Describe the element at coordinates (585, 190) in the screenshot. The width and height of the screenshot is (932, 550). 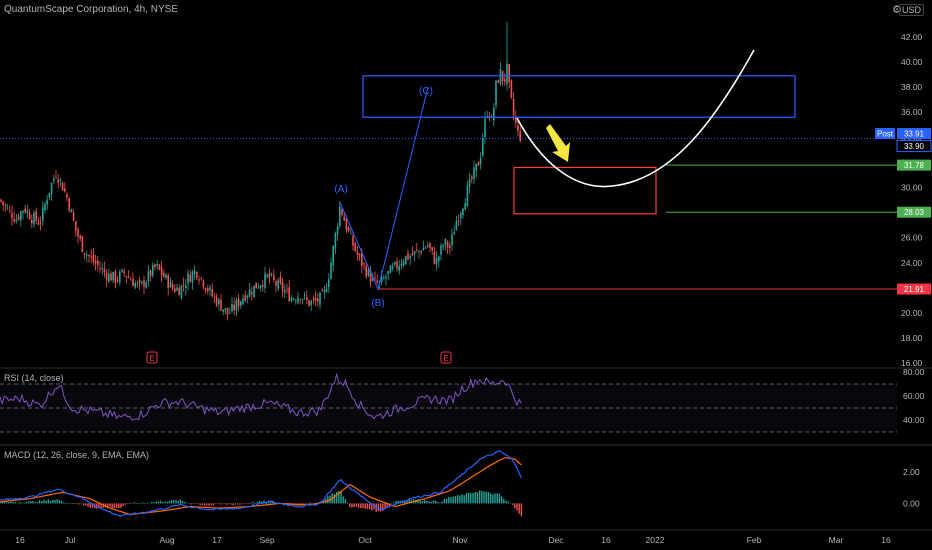
I see `red-target-zone` at that location.